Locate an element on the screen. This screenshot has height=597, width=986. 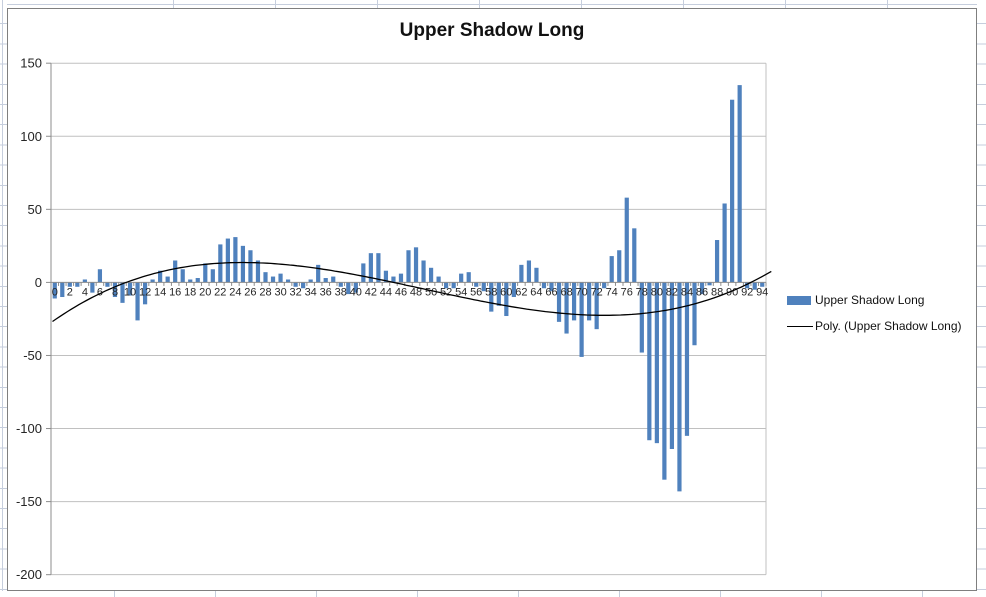
legend-item-series: Upper Shadow Long is located at coordinates (881, 300).